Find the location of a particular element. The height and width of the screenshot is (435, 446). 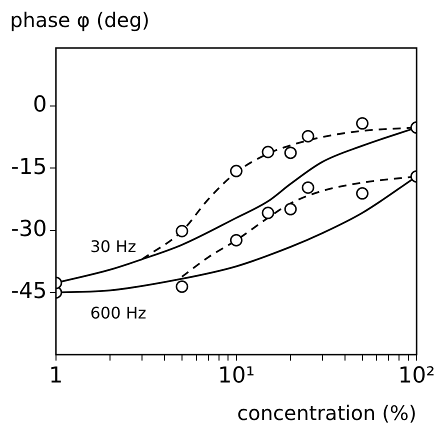

y-axis-title: phase φ (deg) is located at coordinates (80, 20).